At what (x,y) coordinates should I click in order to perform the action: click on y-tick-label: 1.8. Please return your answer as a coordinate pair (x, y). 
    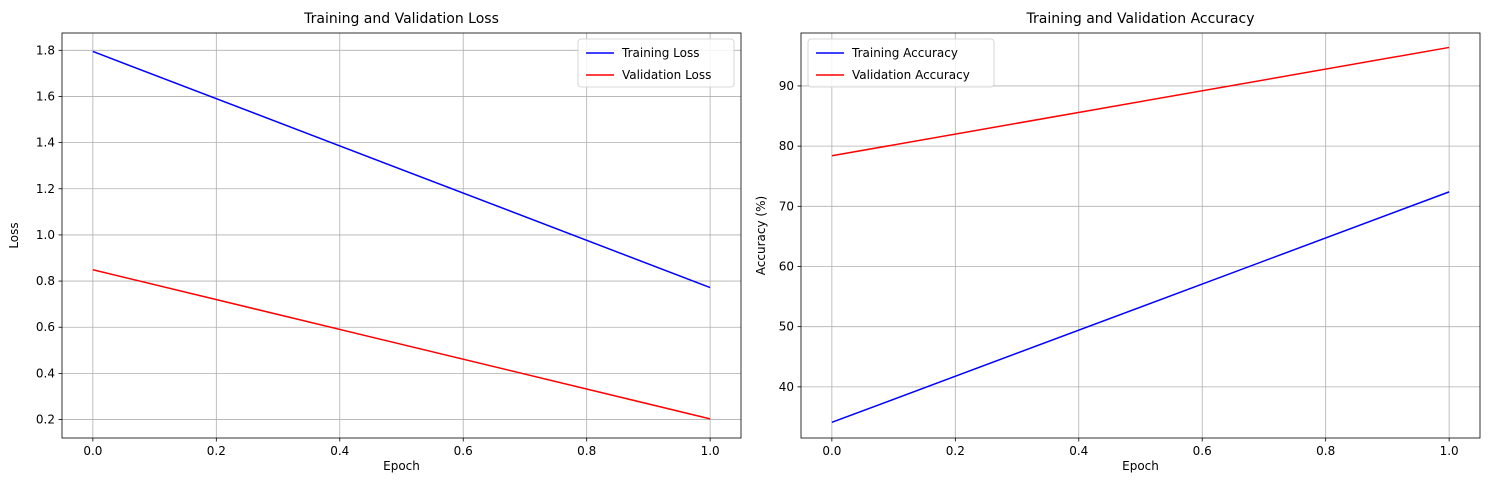
    Looking at the image, I should click on (45, 50).